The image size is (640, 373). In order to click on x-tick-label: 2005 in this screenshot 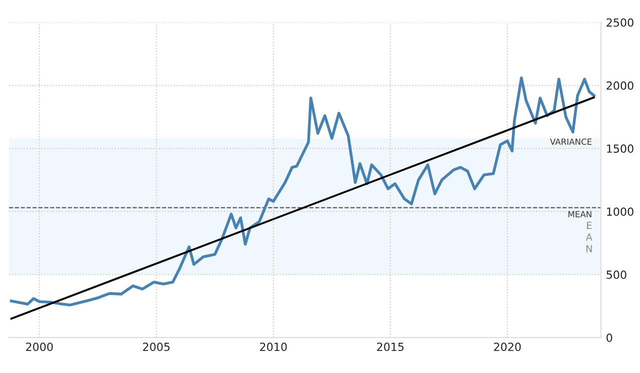, I will do `click(156, 347)`.